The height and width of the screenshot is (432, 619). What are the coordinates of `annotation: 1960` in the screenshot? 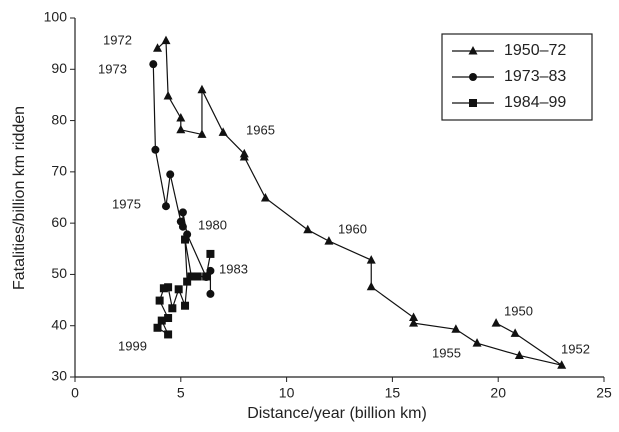 It's located at (352, 228).